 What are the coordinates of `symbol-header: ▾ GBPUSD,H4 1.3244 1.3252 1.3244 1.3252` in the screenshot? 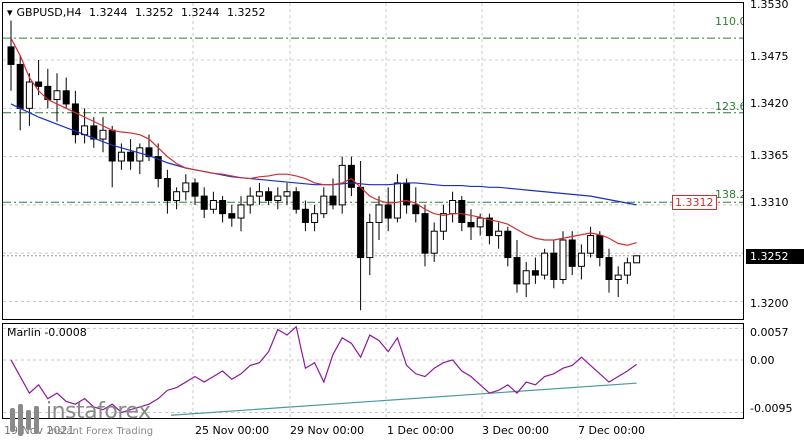 It's located at (138, 12).